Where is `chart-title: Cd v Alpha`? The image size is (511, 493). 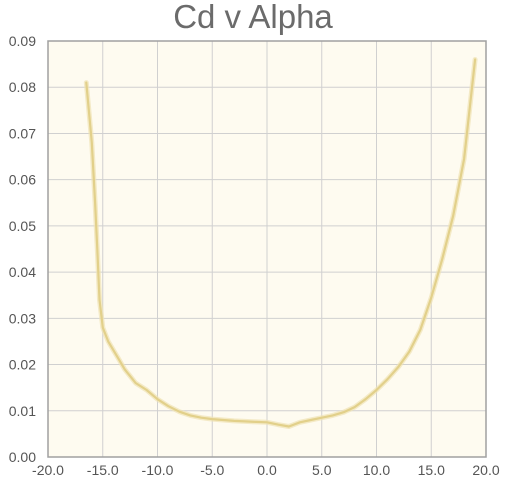
chart-title: Cd v Alpha is located at coordinates (253, 17).